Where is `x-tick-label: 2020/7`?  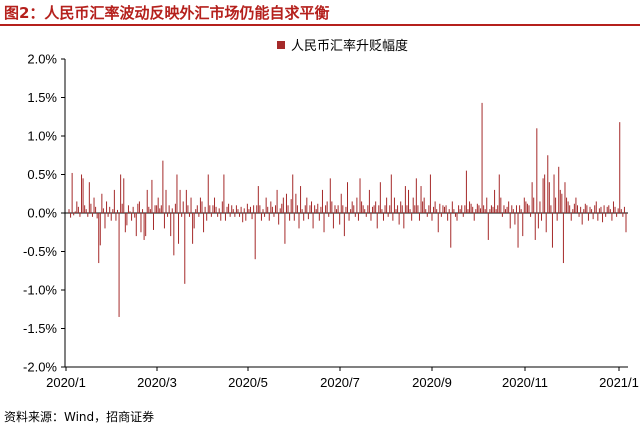
x-tick-label: 2020/7 is located at coordinates (340, 382).